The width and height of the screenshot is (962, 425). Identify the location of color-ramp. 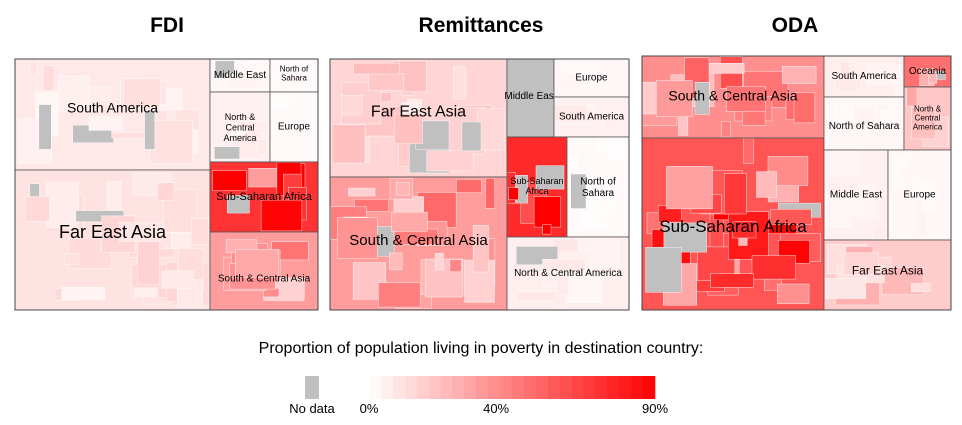
(512, 387).